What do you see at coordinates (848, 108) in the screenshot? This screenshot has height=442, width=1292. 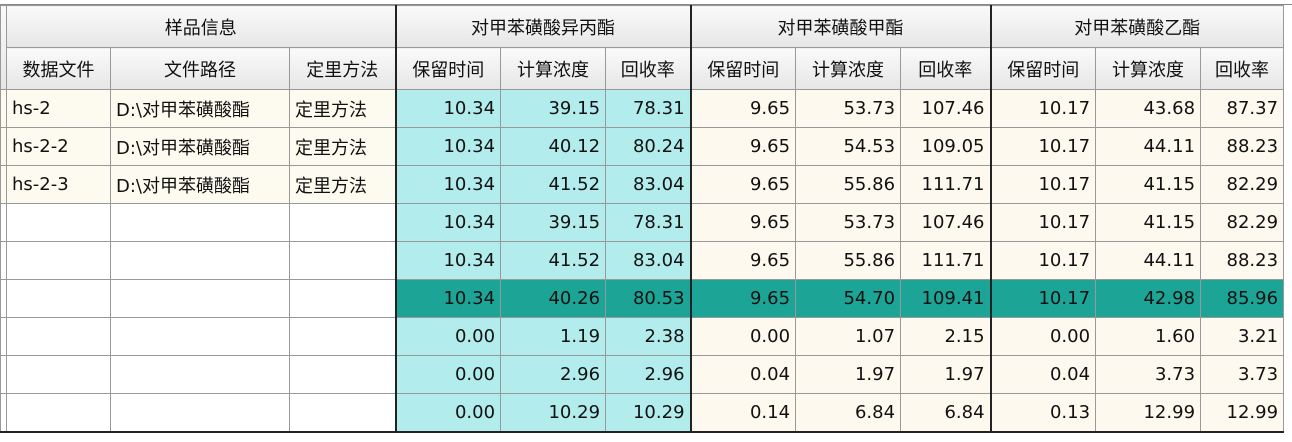 I see `value-cell: 53.73` at bounding box center [848, 108].